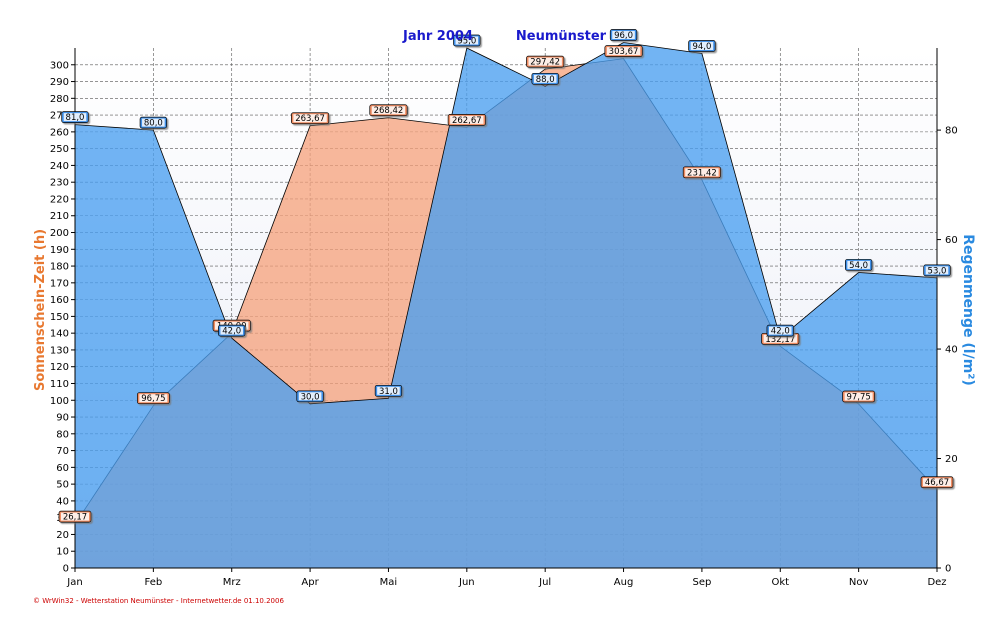 The width and height of the screenshot is (1007, 629). Describe the element at coordinates (59, 267) in the screenshot. I see `y-left-tick-label: 180` at that location.